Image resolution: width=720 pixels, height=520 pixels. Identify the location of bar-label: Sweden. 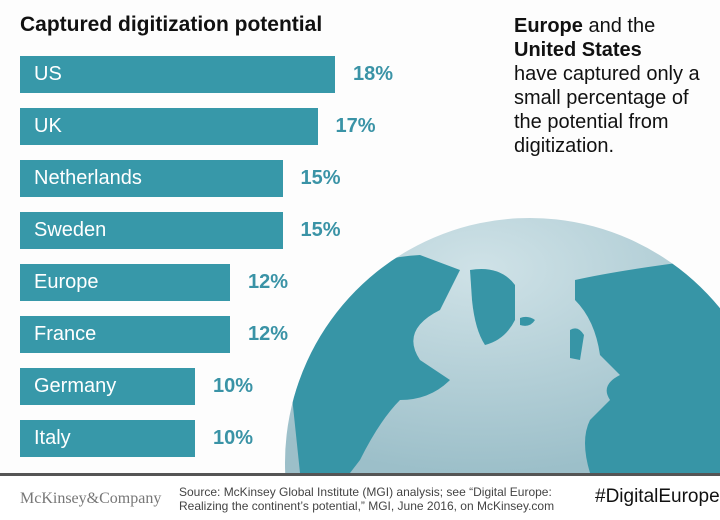
(70, 230).